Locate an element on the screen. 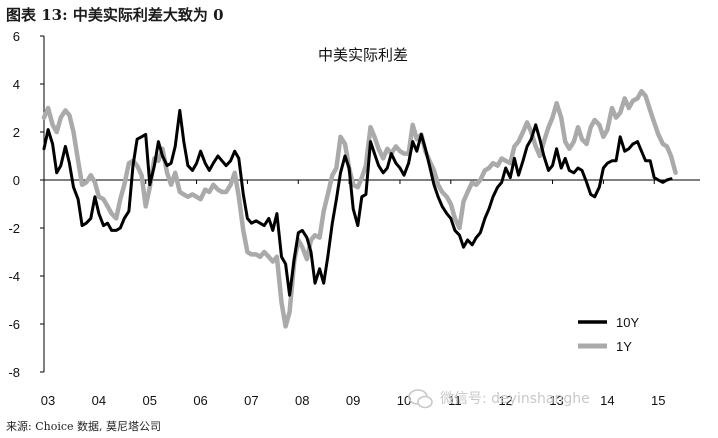 The width and height of the screenshot is (718, 438). x-tick-label: 09 is located at coordinates (353, 400).